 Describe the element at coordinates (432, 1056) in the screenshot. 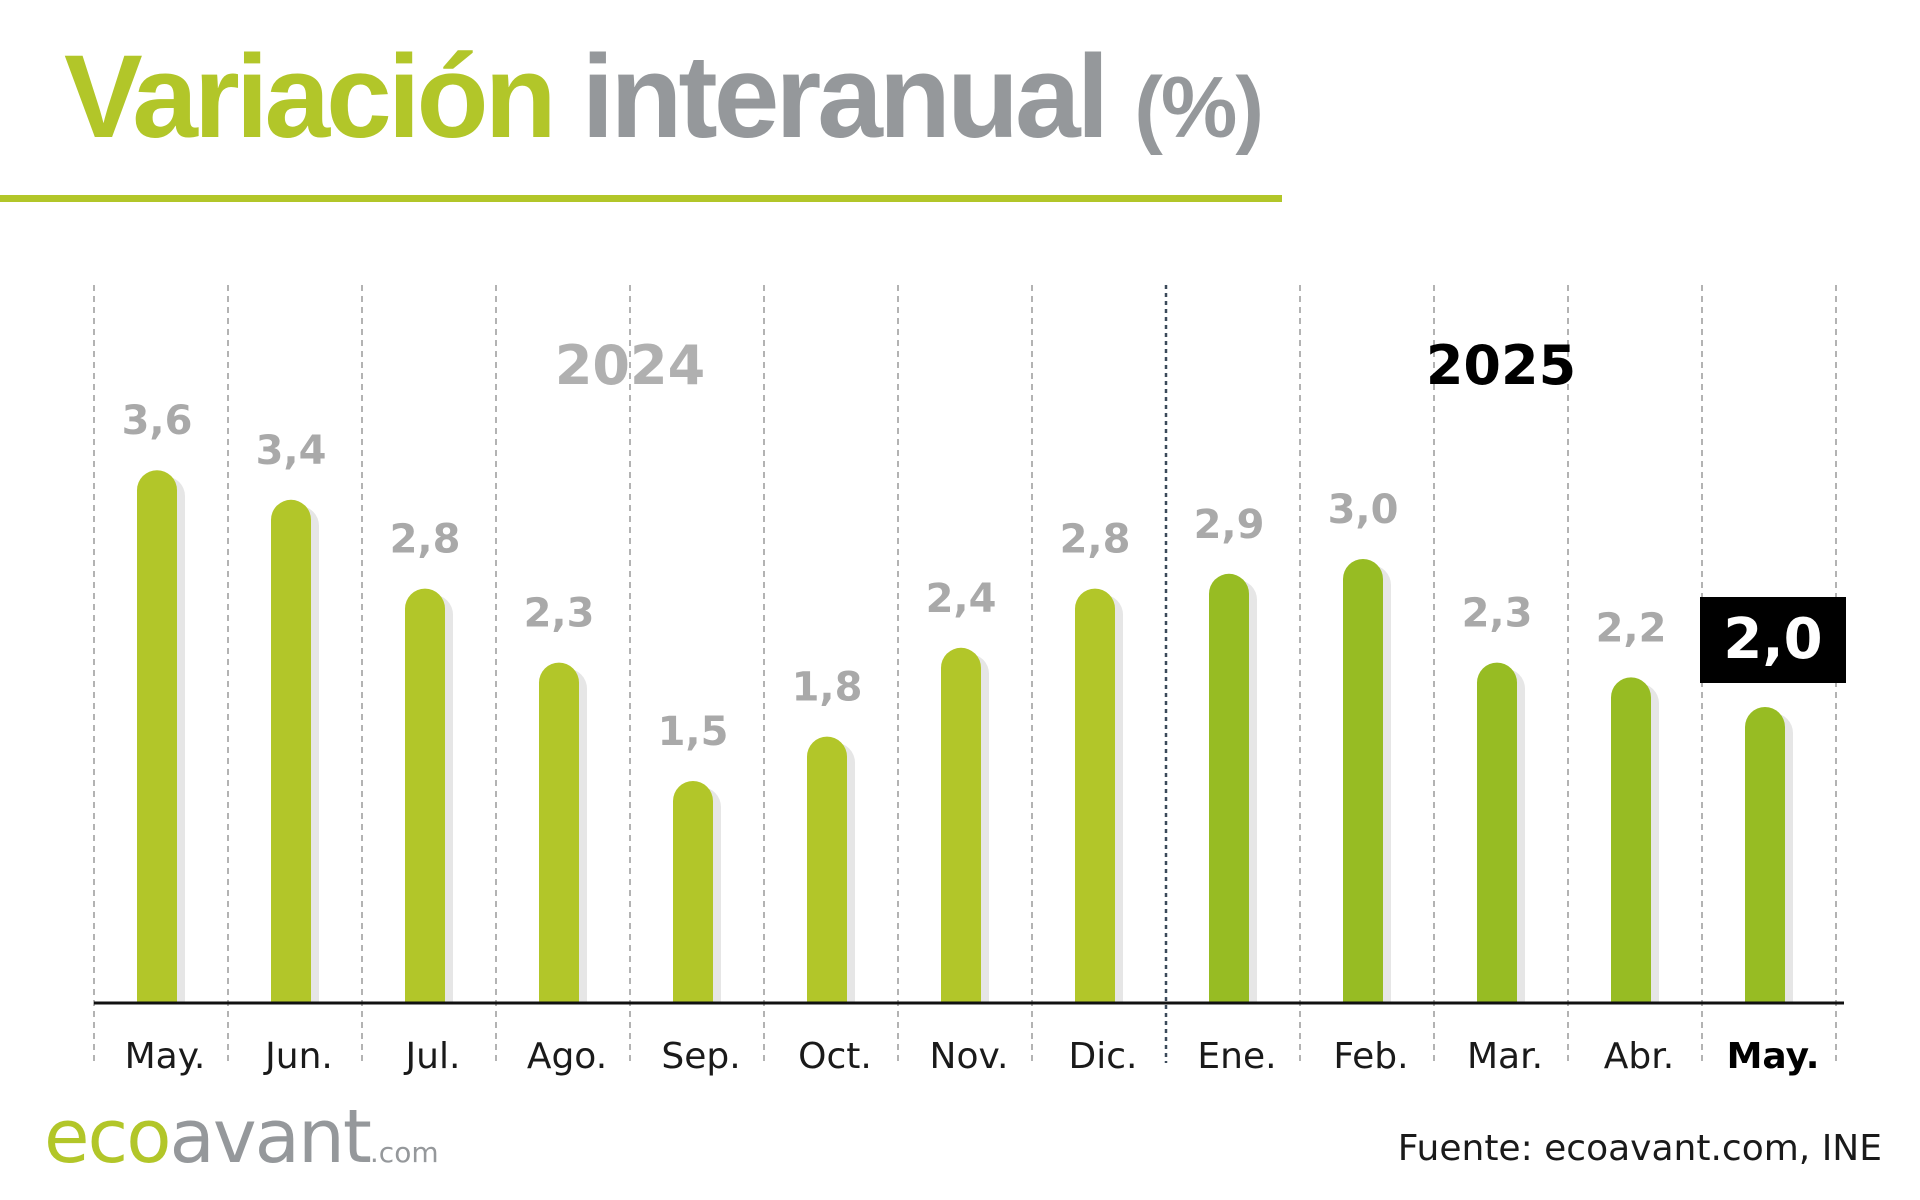

I see `category-label: Jul.` at that location.